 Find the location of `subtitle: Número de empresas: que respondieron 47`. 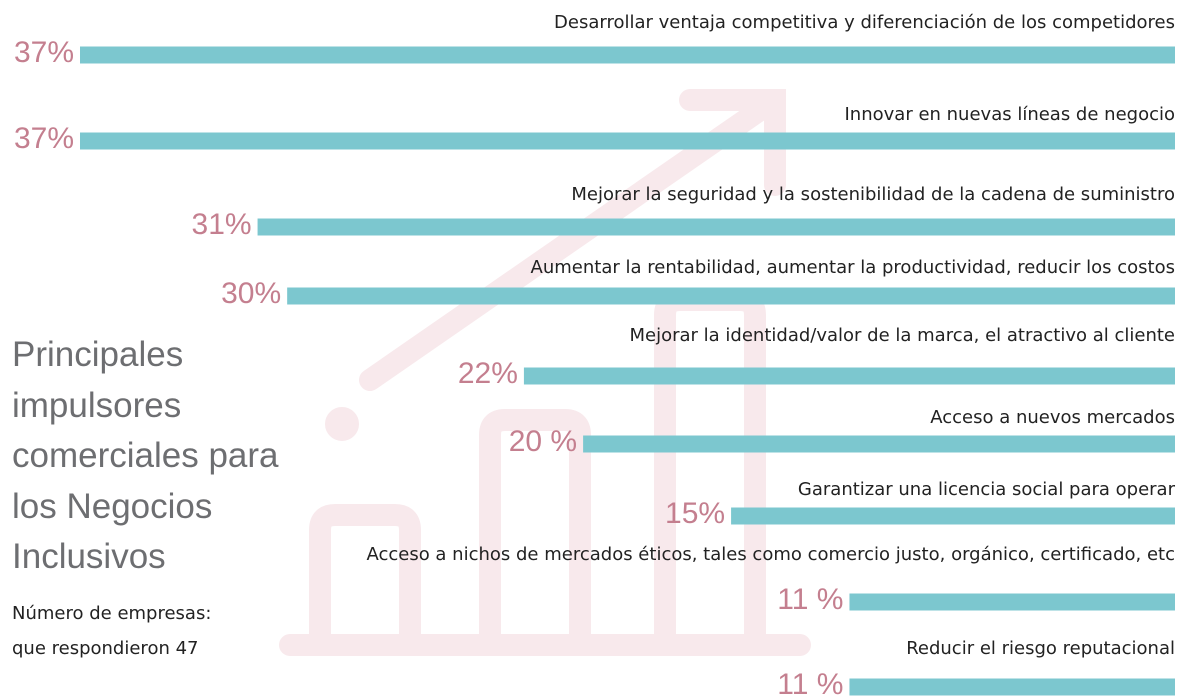

subtitle: Número de empresas: que respondieron 47 is located at coordinates (111, 631).